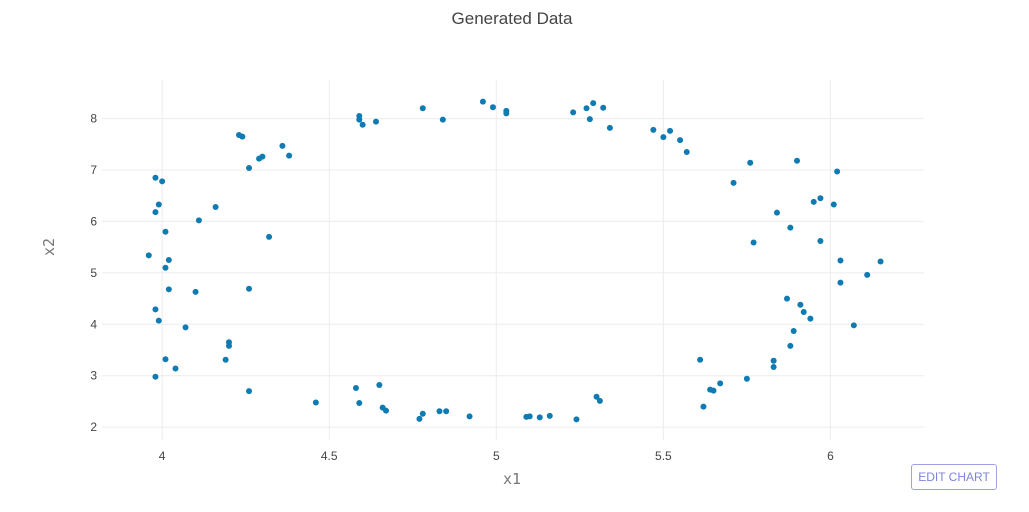 This screenshot has width=1029, height=512. I want to click on edit-chart-button: EDIT CHART, so click(954, 477).